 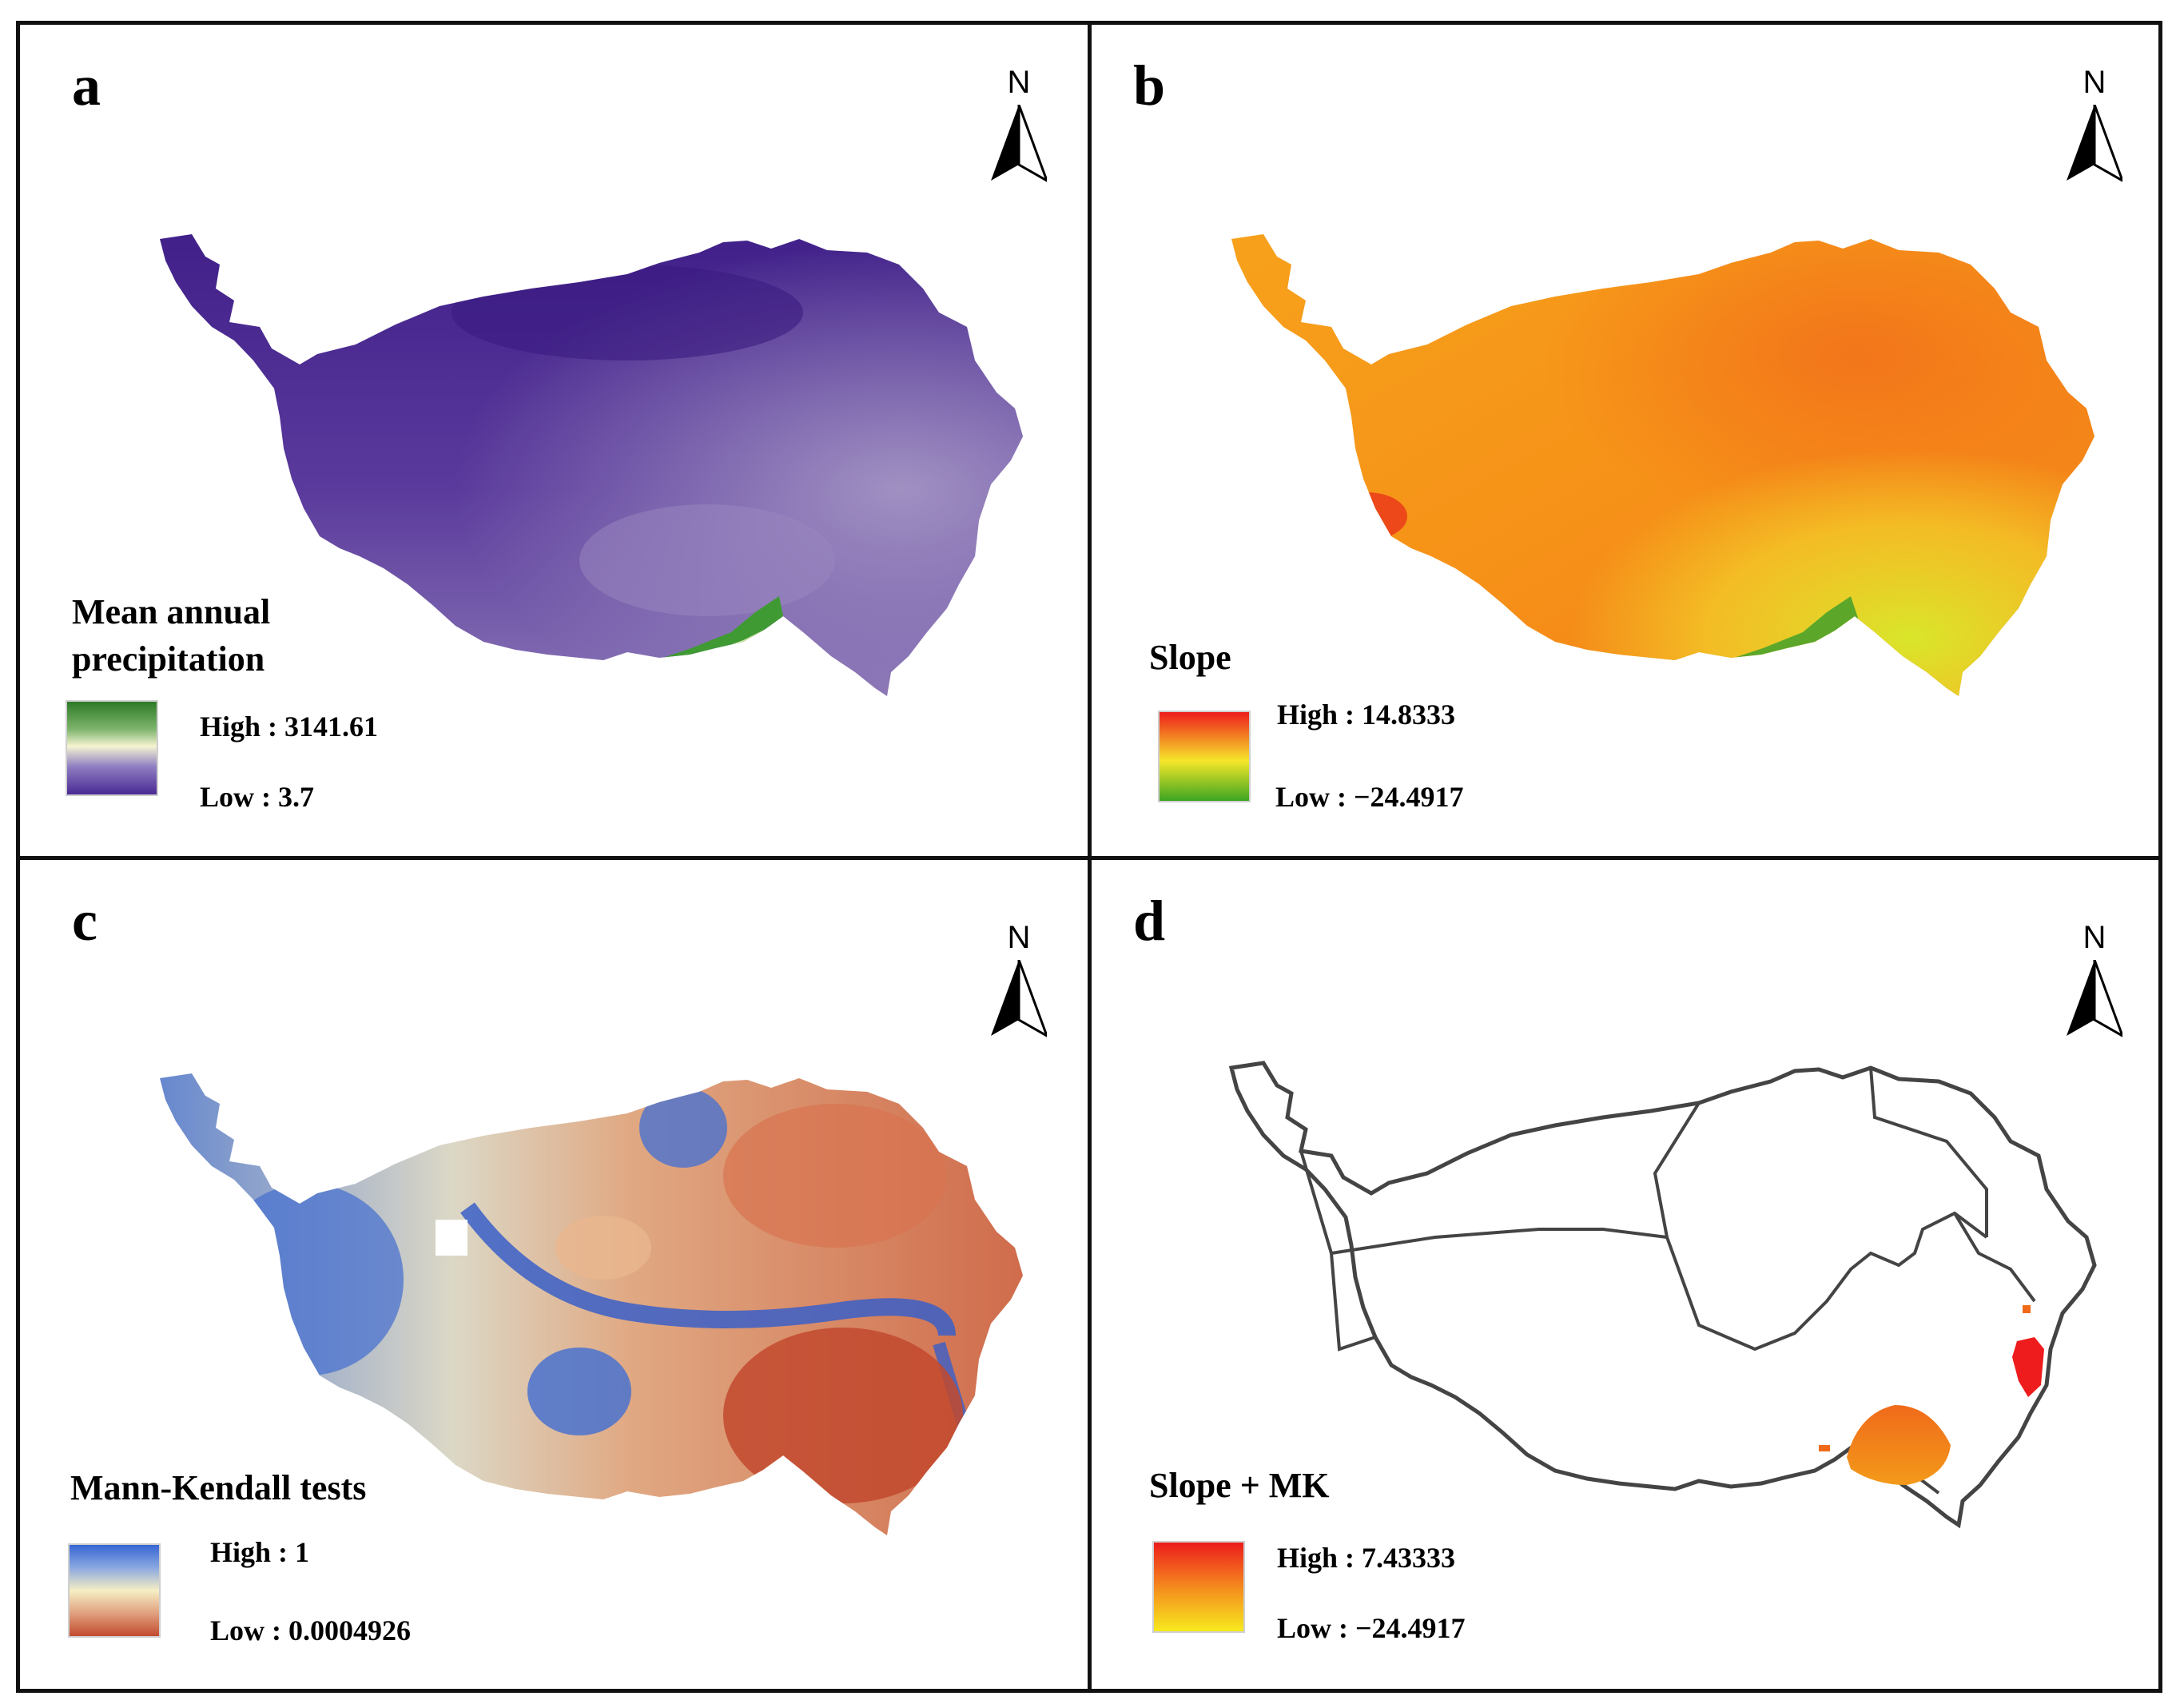 I want to click on panel-label: d, so click(x=1149, y=921).